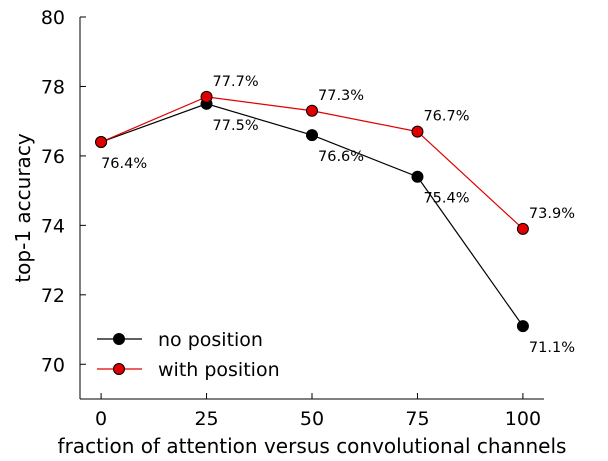 The image size is (608, 461). Describe the element at coordinates (312, 419) in the screenshot. I see `x-tick-label: 50` at that location.